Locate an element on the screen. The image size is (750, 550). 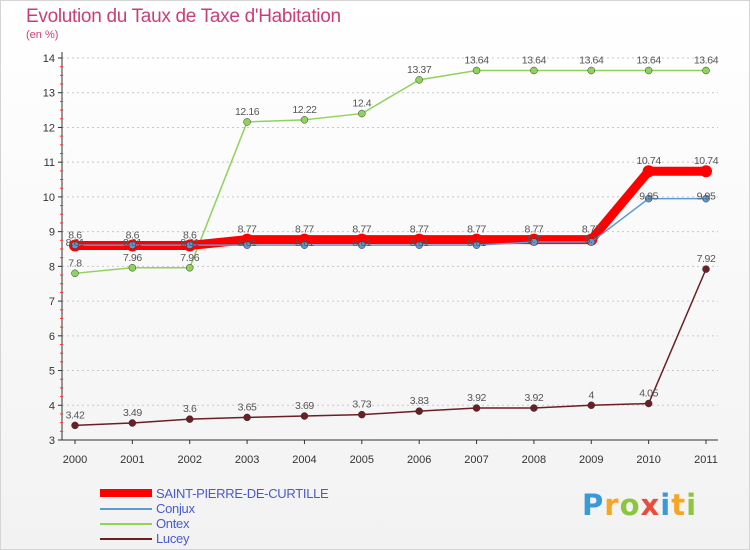
legend-swatch-lucey is located at coordinates (126, 539).